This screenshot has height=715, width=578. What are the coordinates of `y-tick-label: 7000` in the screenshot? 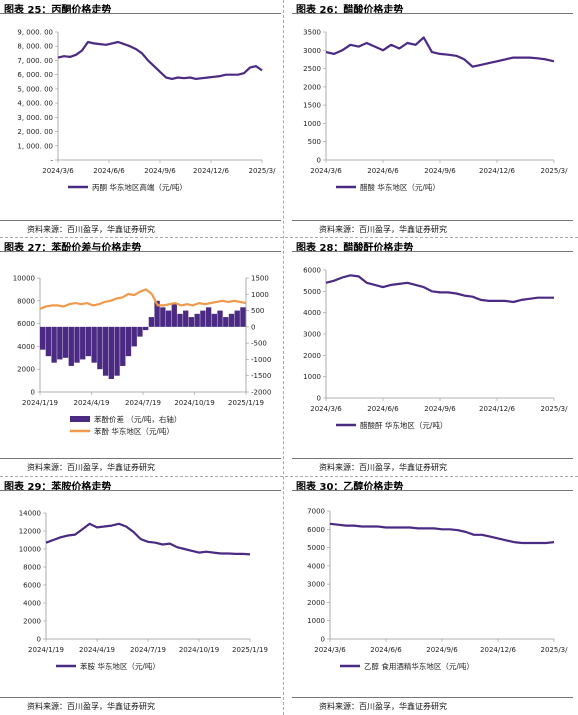 It's located at (316, 512).